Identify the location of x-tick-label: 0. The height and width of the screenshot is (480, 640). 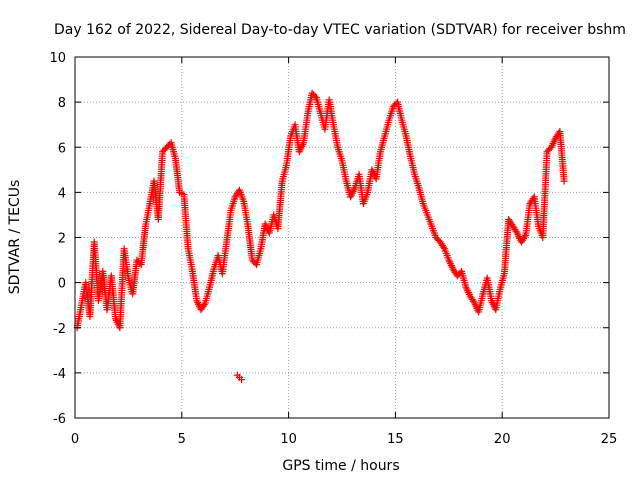
(75, 439).